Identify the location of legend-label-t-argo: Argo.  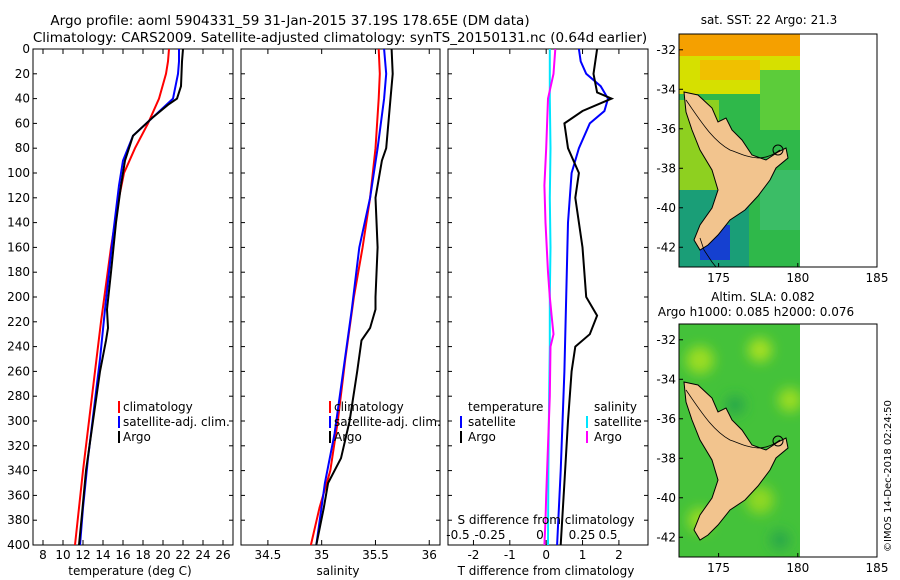
(482, 437).